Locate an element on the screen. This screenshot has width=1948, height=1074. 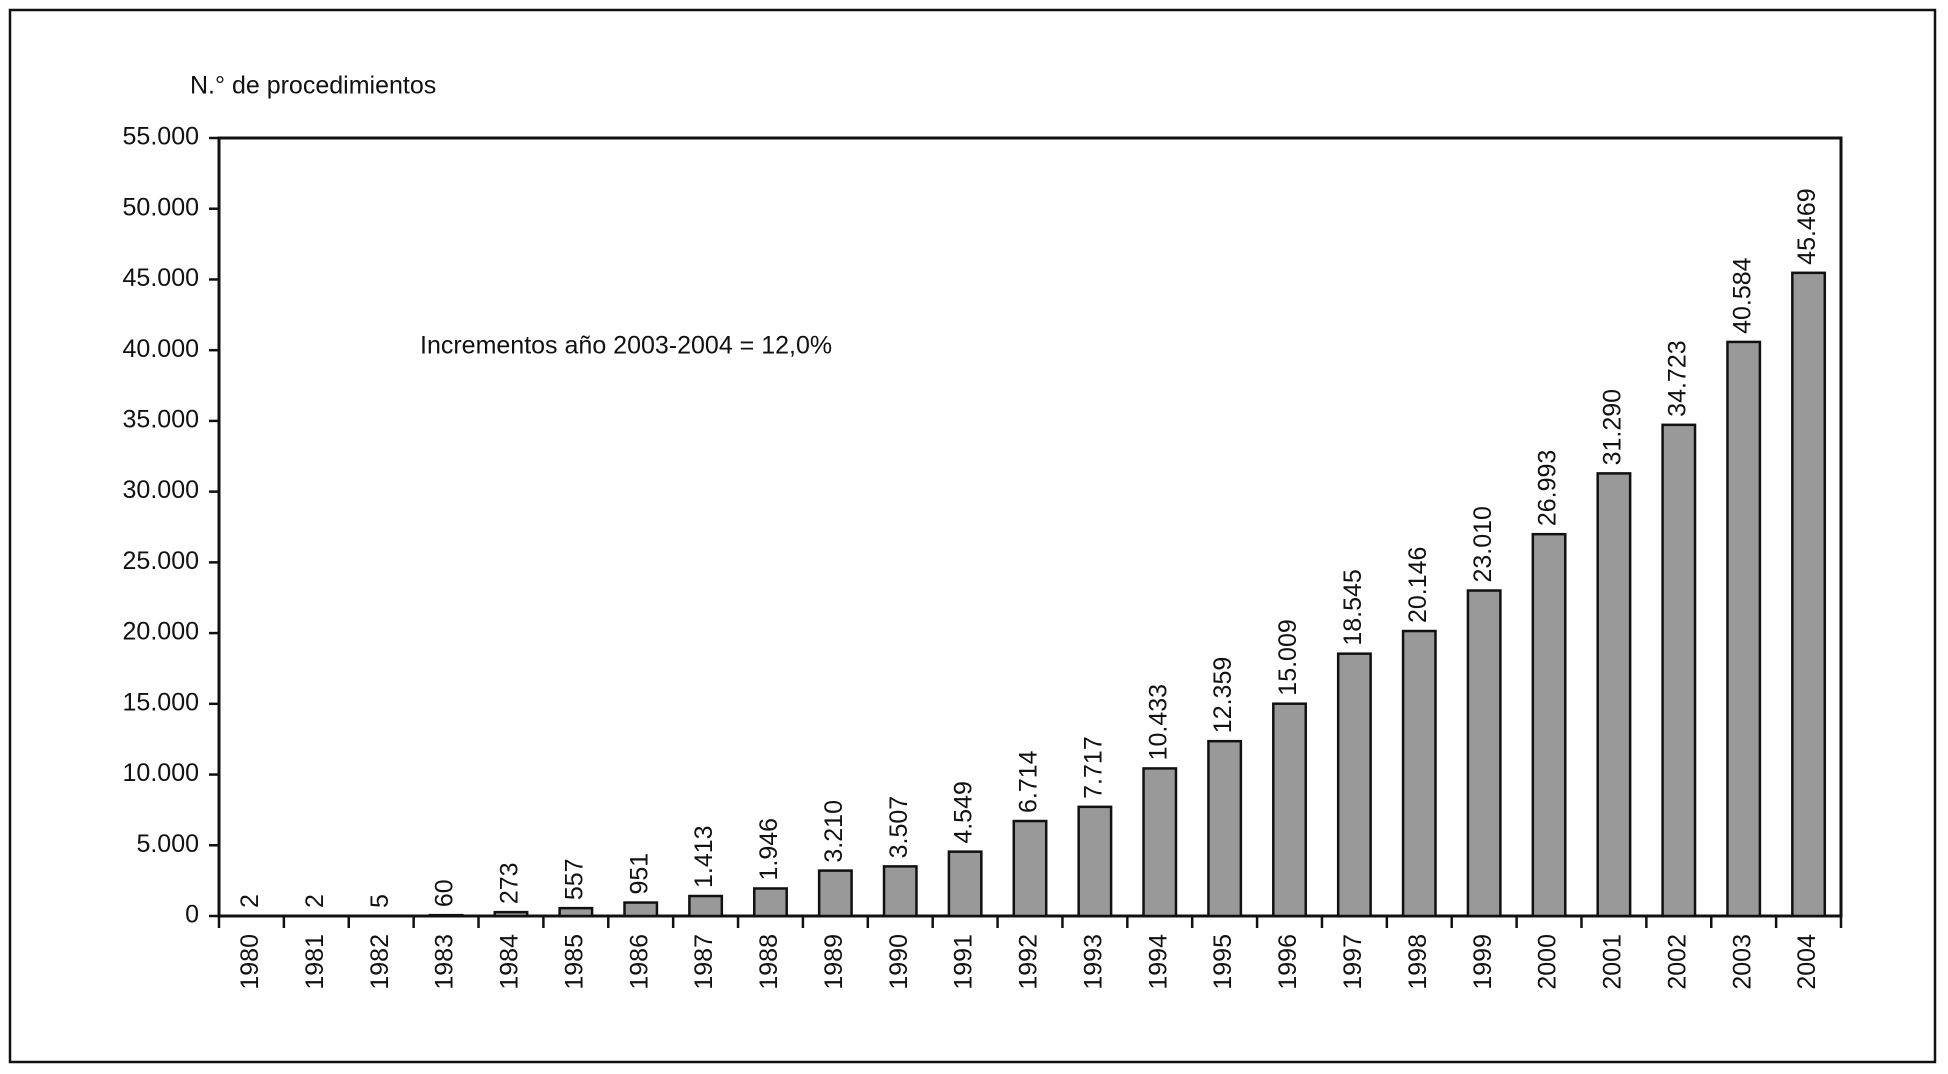
value-label: 23.010 is located at coordinates (1483, 544).